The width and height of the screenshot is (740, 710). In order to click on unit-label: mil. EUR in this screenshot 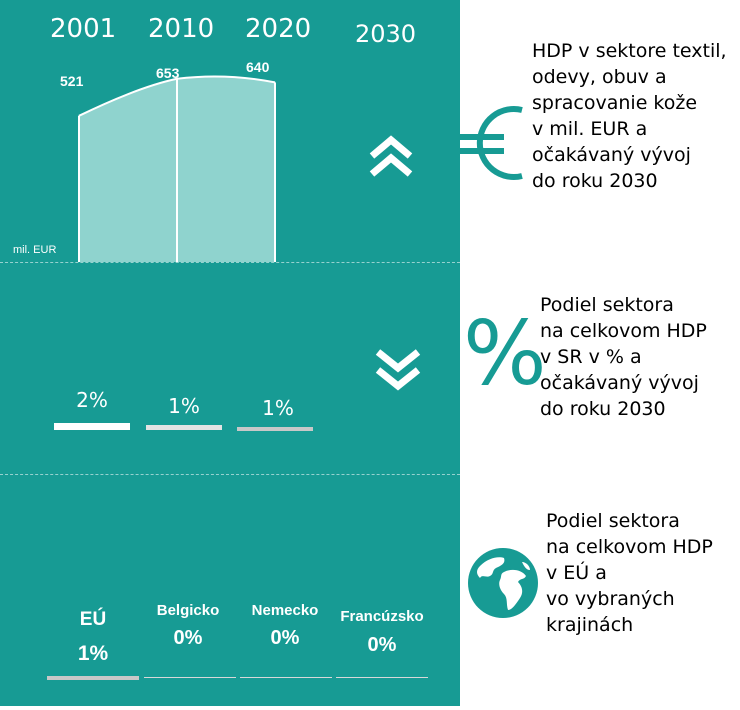, I will do `click(35, 250)`.